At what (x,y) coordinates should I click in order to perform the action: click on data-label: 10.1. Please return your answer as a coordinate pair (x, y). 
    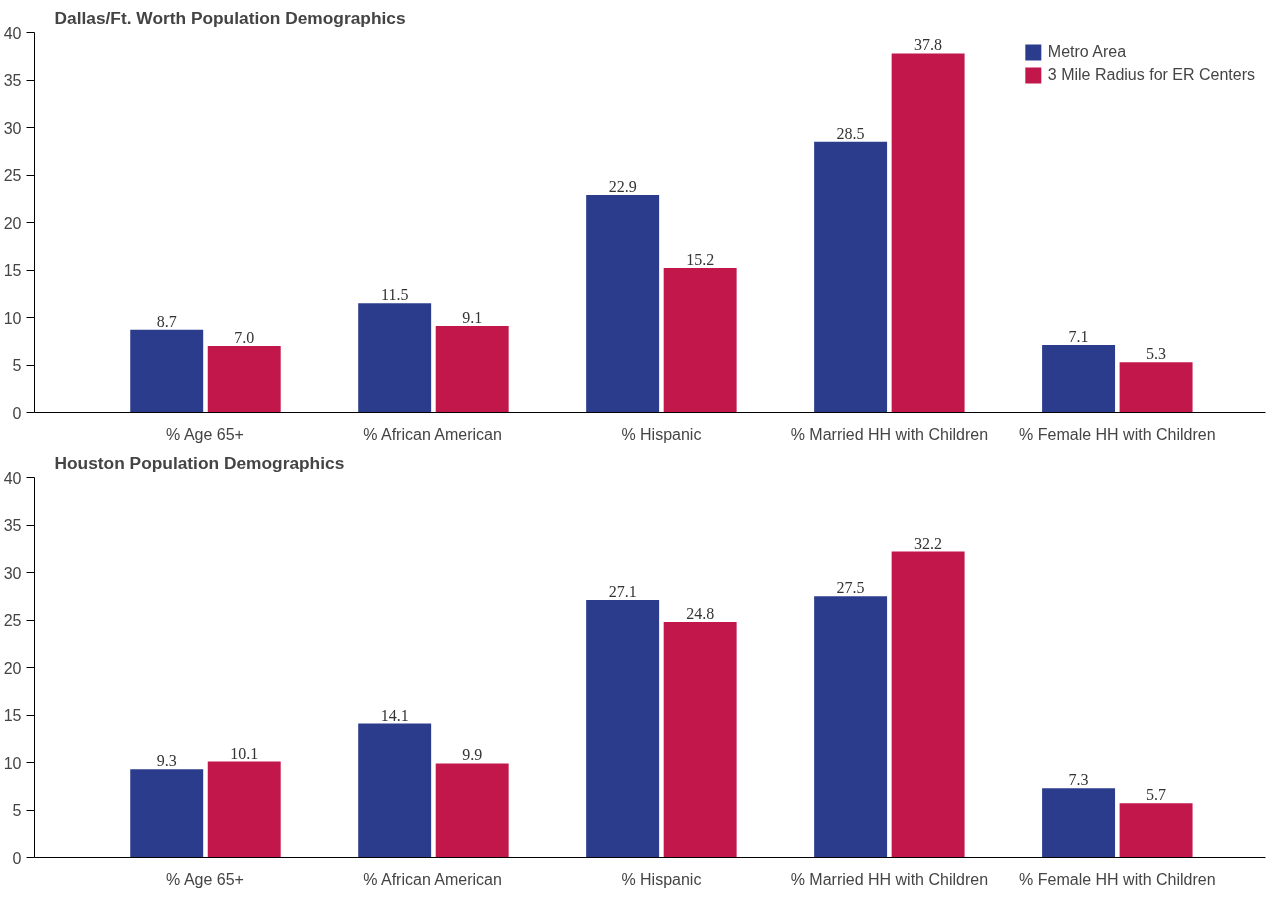
    Looking at the image, I should click on (244, 753).